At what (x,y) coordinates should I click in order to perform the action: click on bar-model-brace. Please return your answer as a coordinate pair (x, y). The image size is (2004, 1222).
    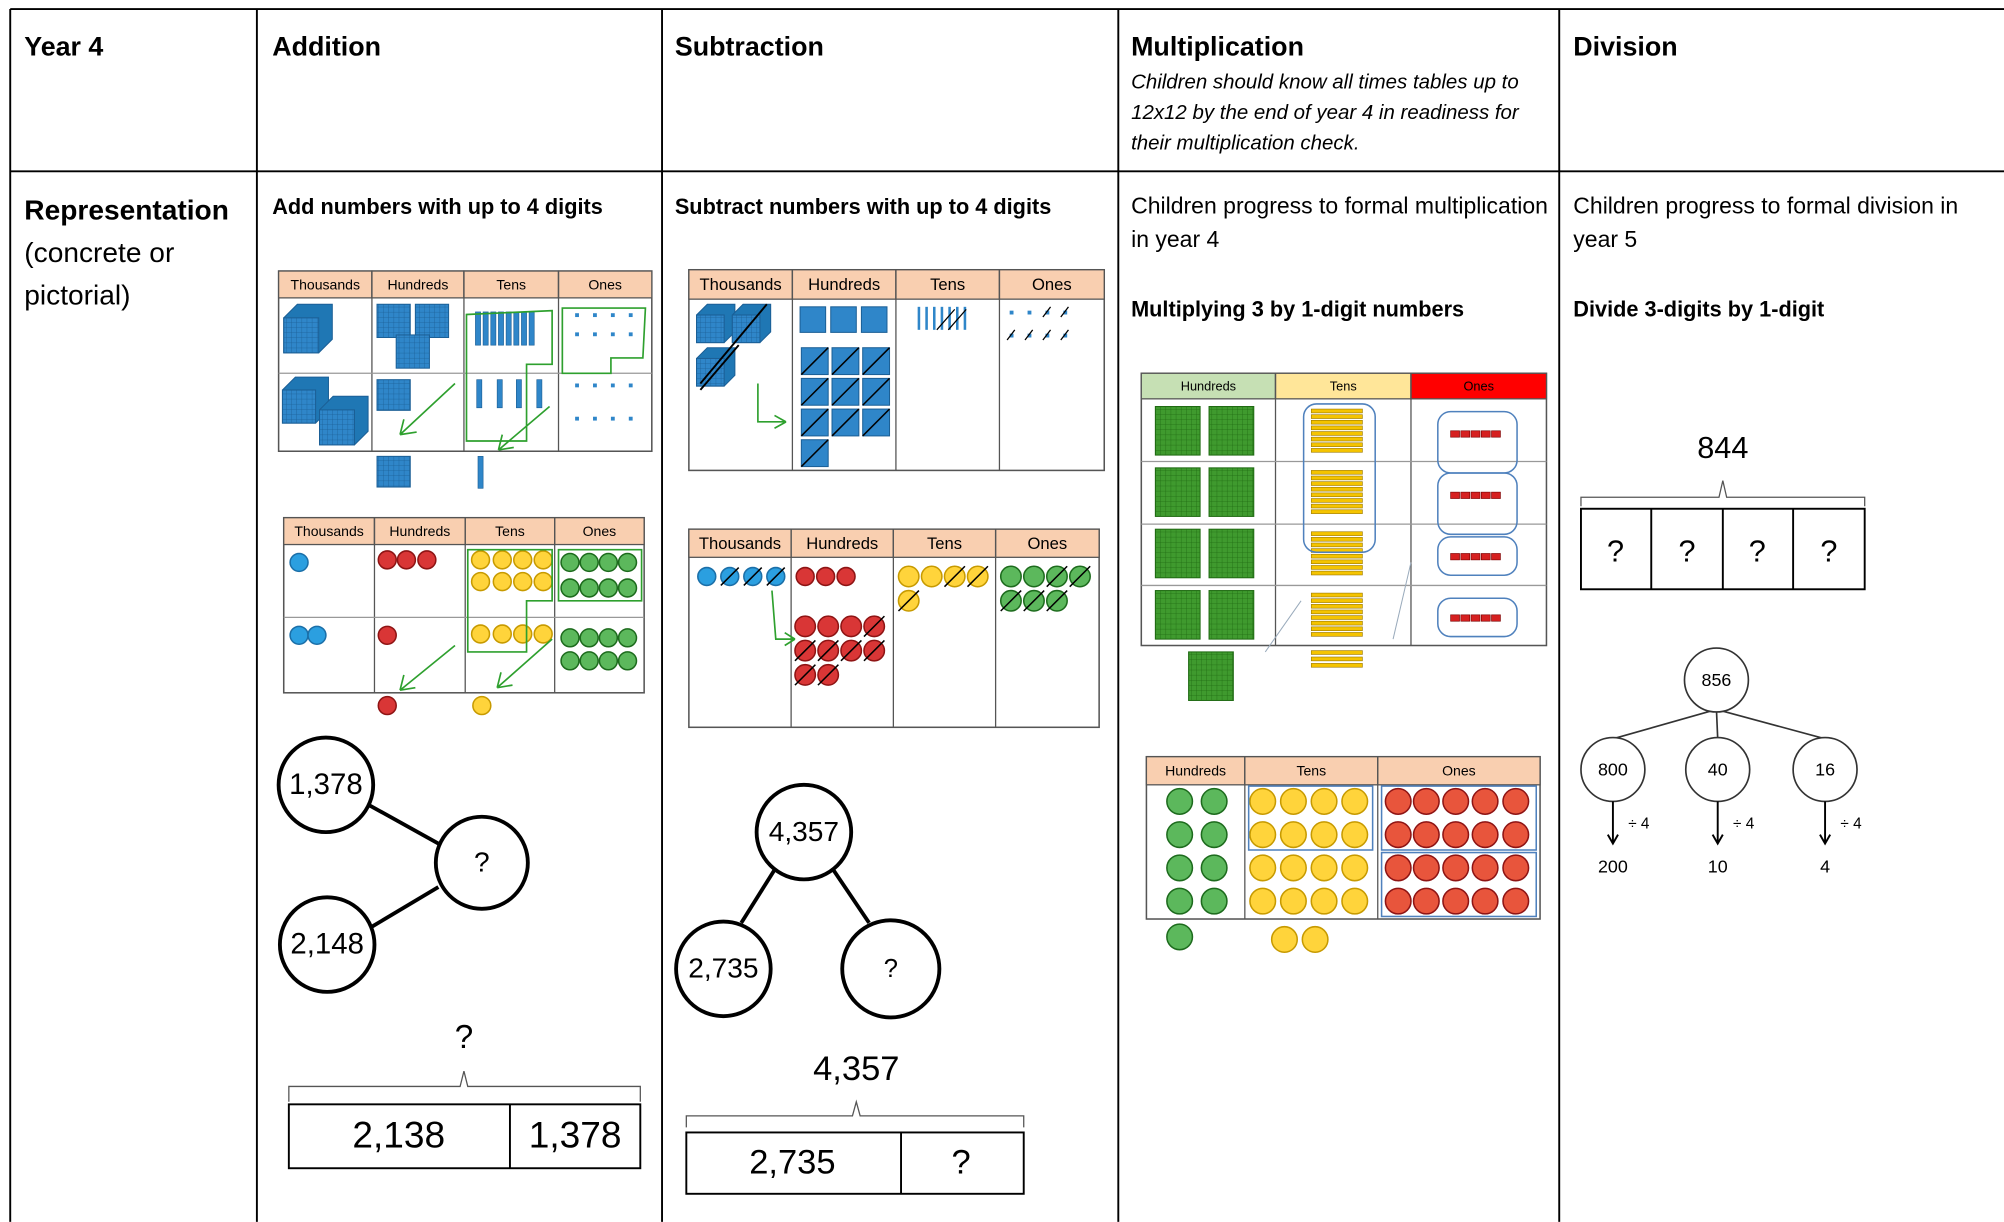
    Looking at the image, I should click on (1723, 493).